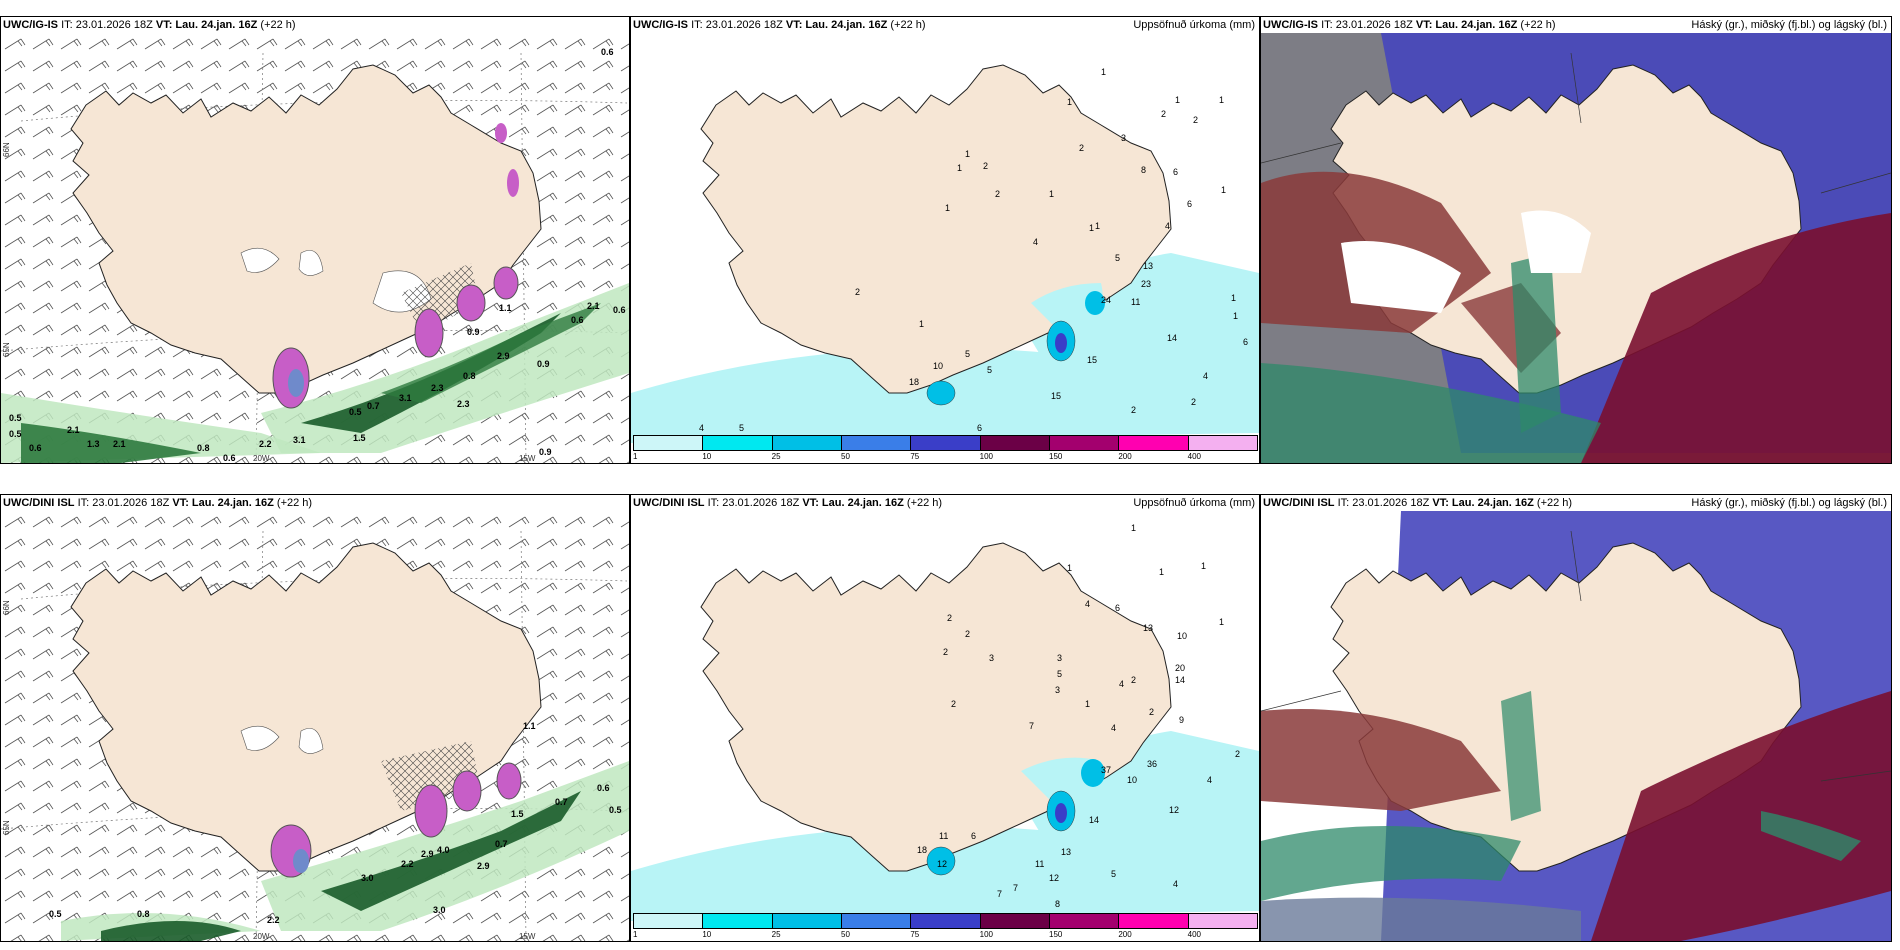  What do you see at coordinates (1067, 308) in the screenshot?
I see `precip-light-area` at bounding box center [1067, 308].